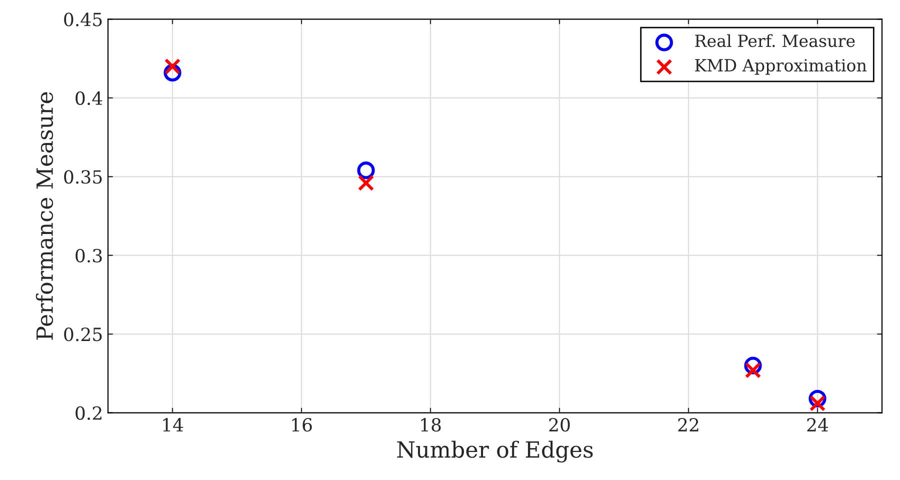  I want to click on x-tick-label: 22, so click(688, 425).